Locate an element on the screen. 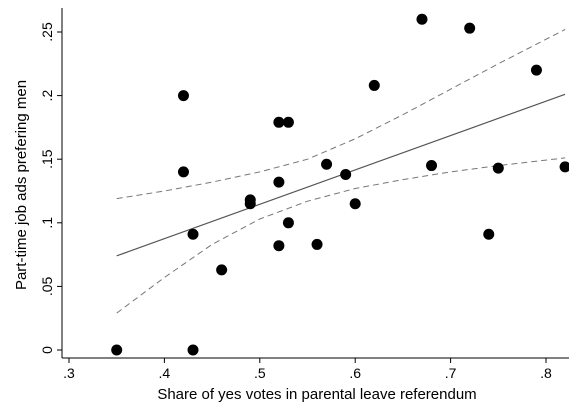  y-tick-label: .1 is located at coordinates (47, 223).